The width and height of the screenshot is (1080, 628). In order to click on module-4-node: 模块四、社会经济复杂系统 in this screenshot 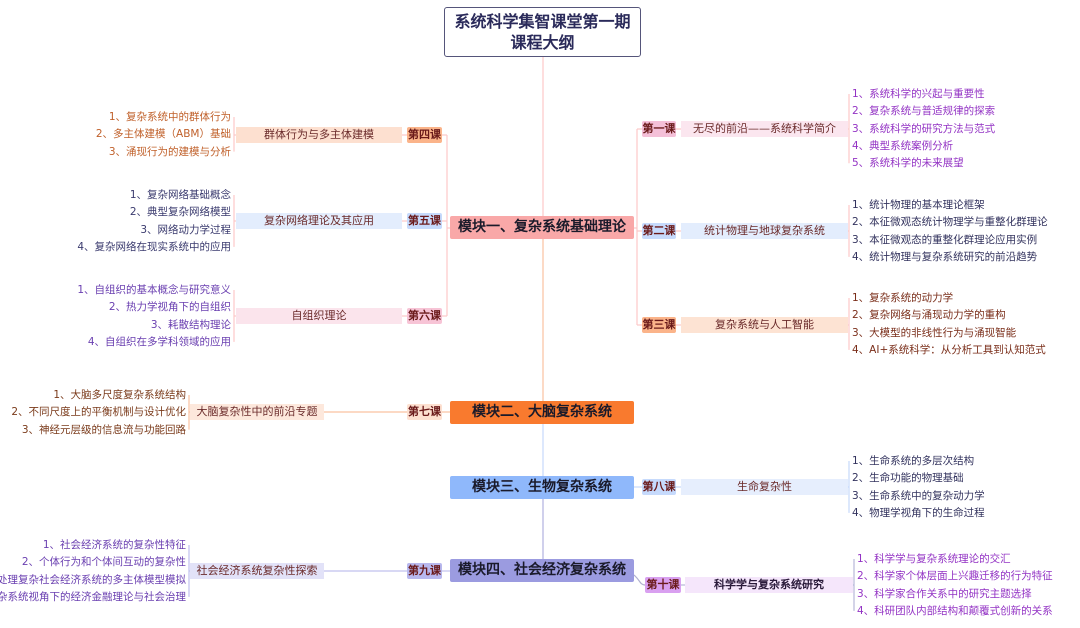, I will do `click(542, 570)`.